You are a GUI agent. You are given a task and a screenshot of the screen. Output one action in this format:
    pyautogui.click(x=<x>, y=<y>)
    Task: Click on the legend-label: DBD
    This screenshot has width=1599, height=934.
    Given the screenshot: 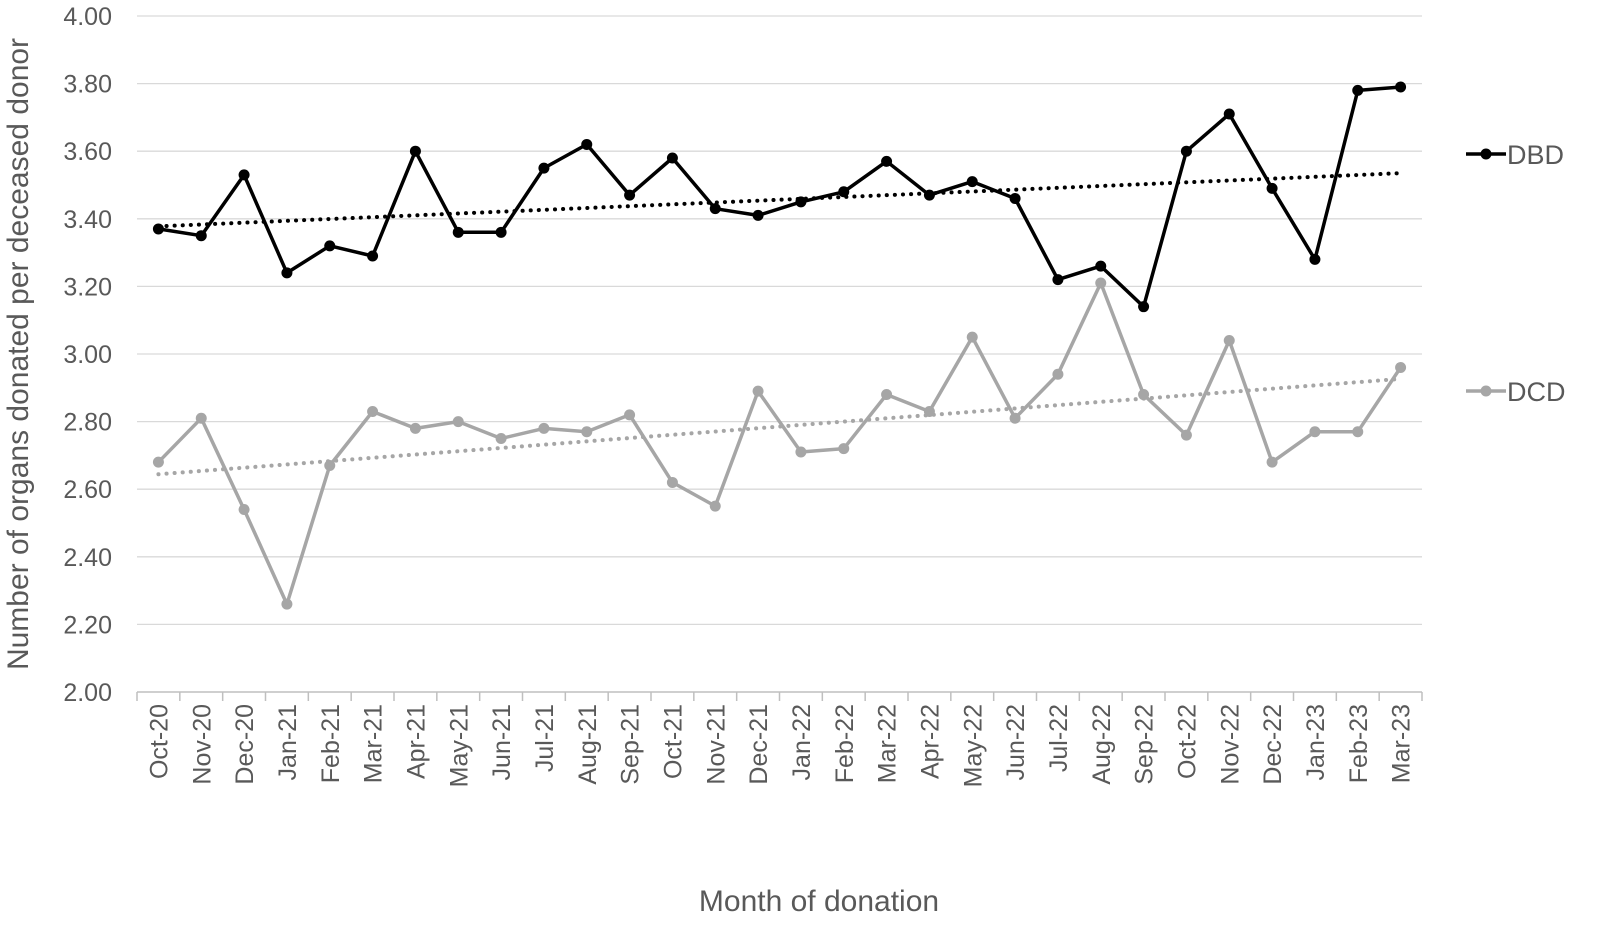 What is the action you would take?
    pyautogui.click(x=1535, y=155)
    